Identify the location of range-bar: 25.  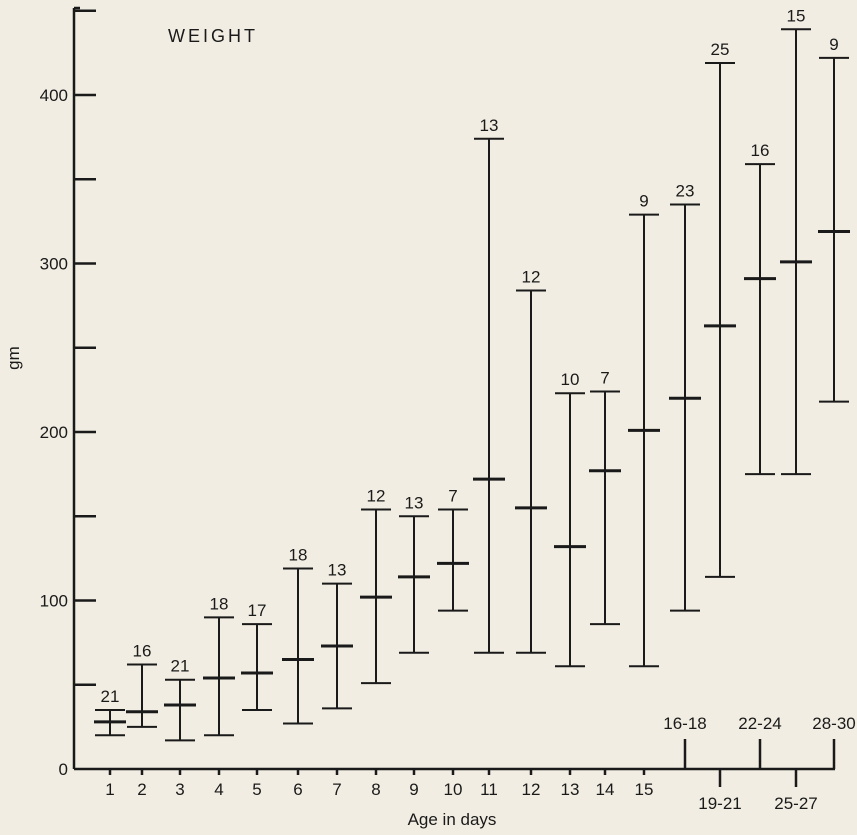
(720, 309).